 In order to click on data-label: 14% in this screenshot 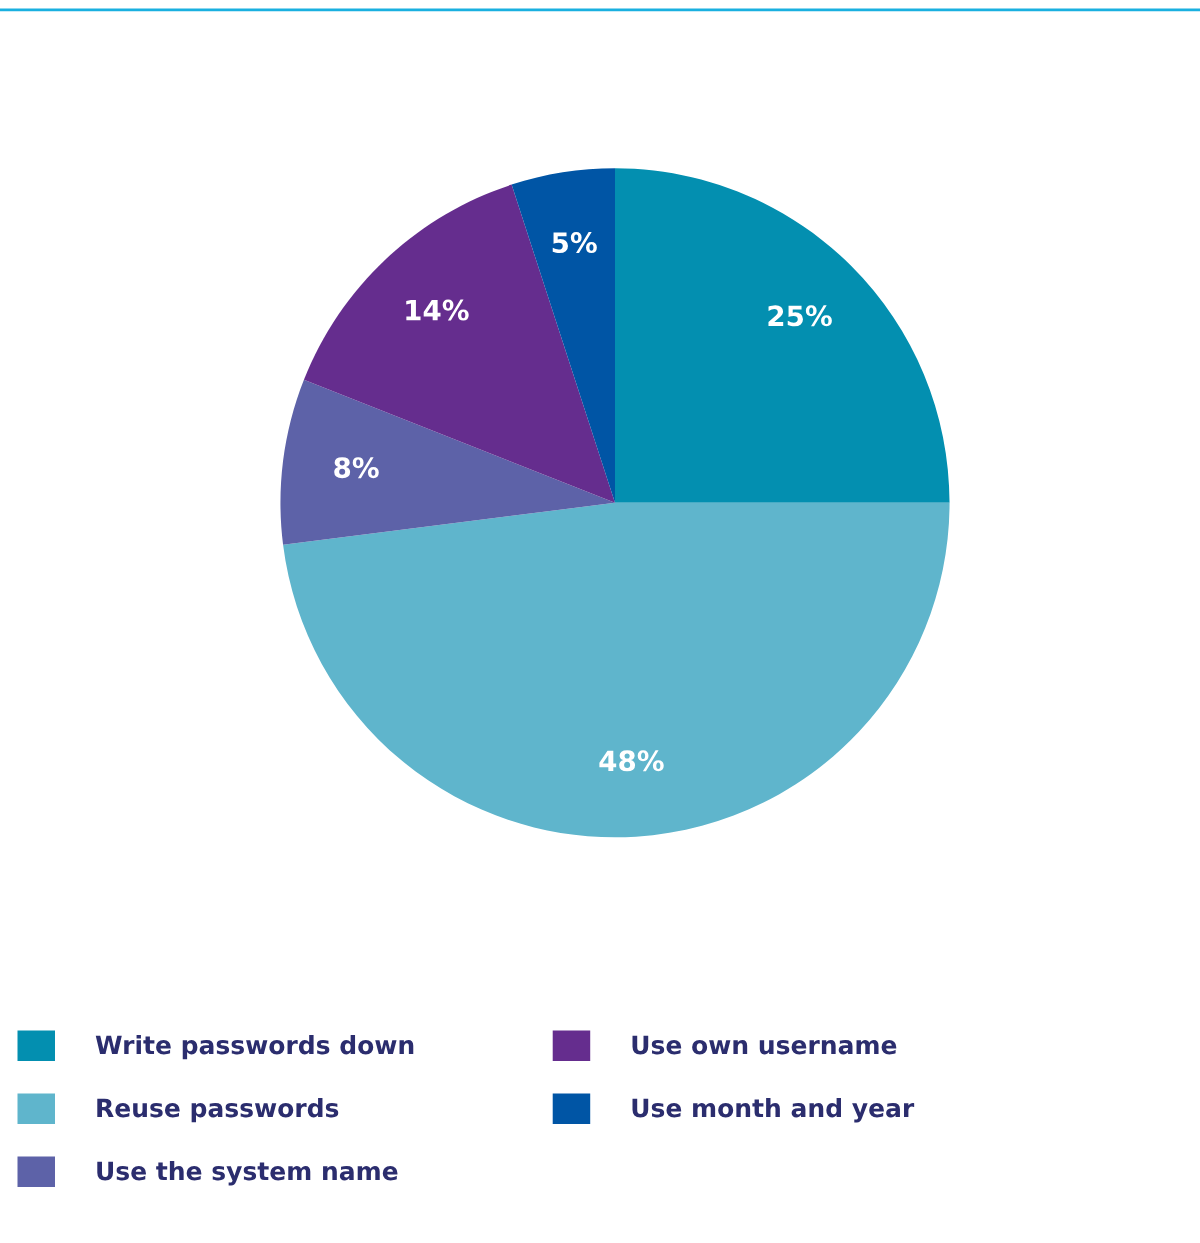, I will do `click(437, 310)`.